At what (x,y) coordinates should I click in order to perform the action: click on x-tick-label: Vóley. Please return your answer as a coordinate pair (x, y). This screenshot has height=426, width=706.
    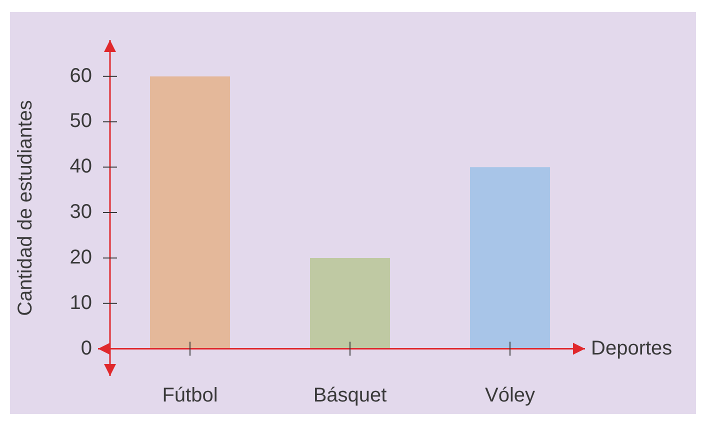
    Looking at the image, I should click on (510, 395).